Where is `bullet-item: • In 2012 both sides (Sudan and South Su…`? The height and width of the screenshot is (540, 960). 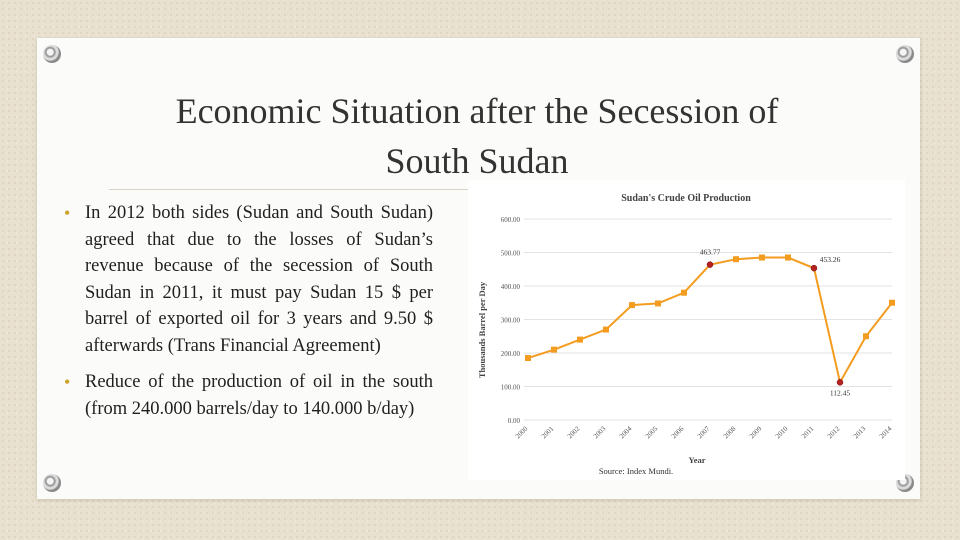 bullet-item: • In 2012 both sides (Sudan and South Su… is located at coordinates (246, 279).